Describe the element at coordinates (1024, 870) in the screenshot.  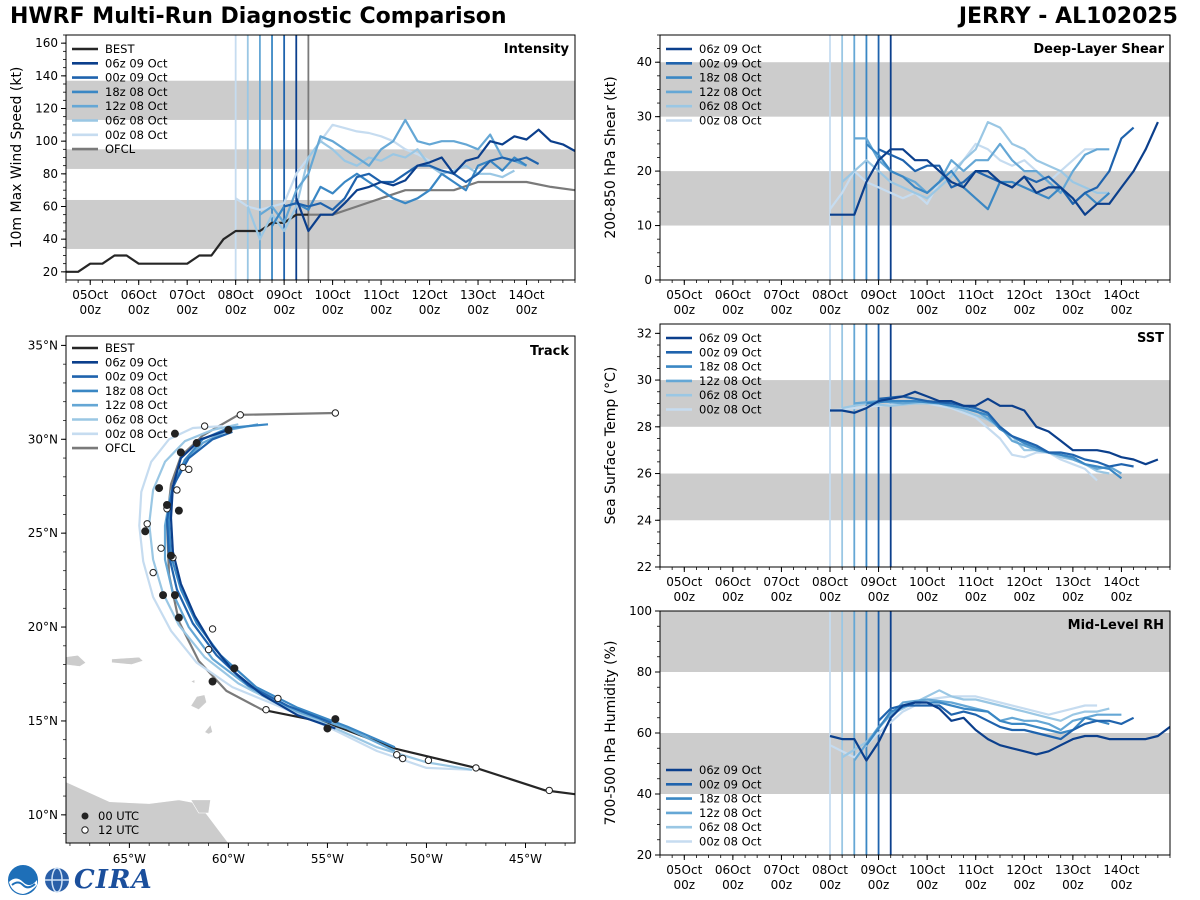
I see `rh-xtick-label: 12Oct` at that location.